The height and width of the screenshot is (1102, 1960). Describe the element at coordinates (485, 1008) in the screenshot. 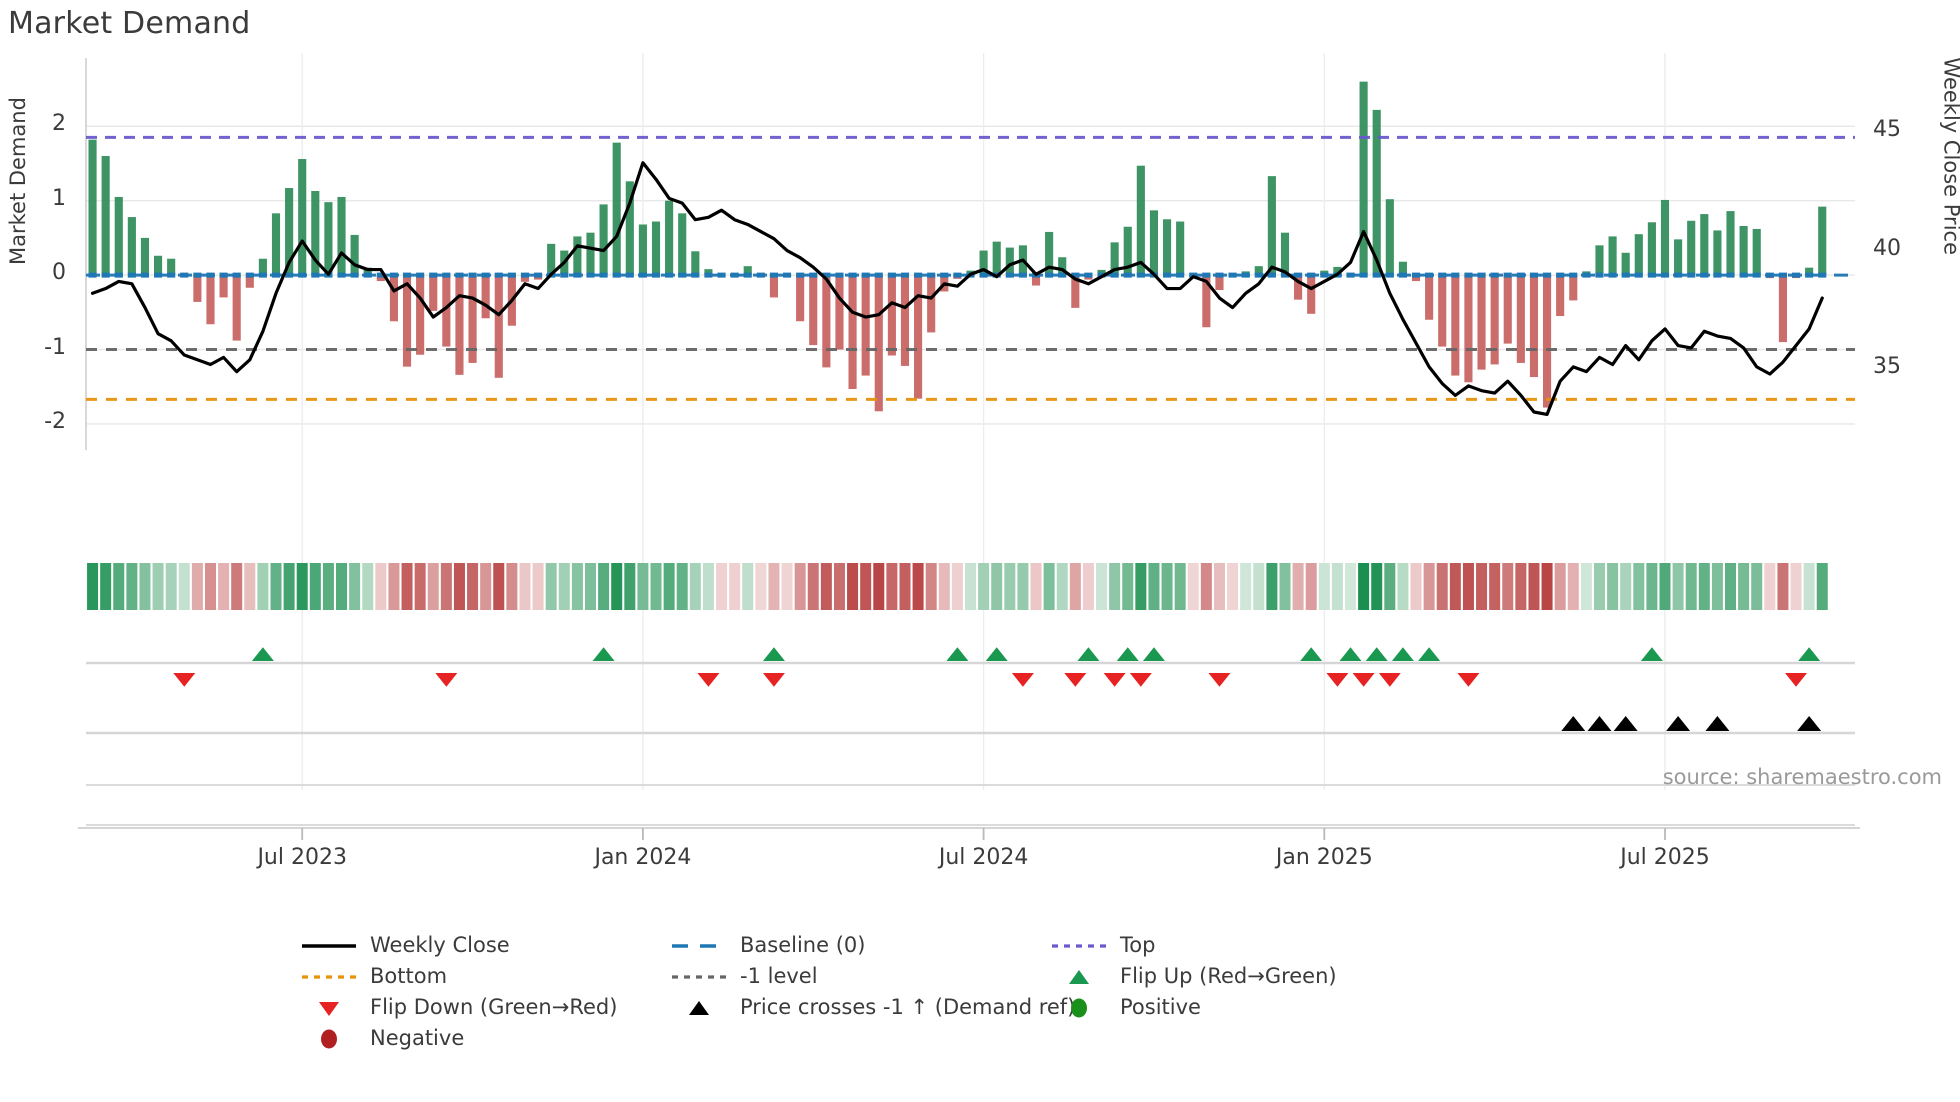

I see `legend-item: Flip Down (Green→Red)` at that location.